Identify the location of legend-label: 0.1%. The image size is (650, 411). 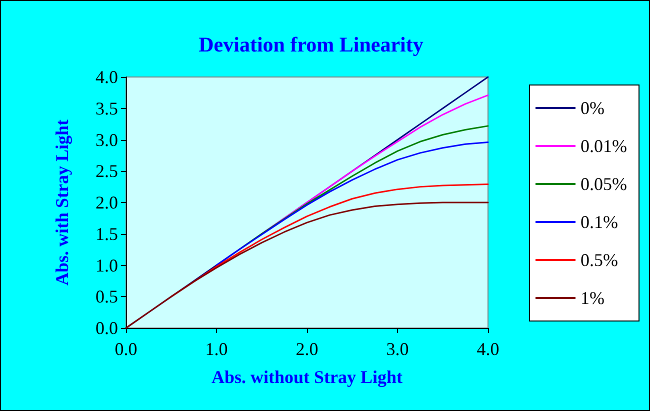
(599, 222).